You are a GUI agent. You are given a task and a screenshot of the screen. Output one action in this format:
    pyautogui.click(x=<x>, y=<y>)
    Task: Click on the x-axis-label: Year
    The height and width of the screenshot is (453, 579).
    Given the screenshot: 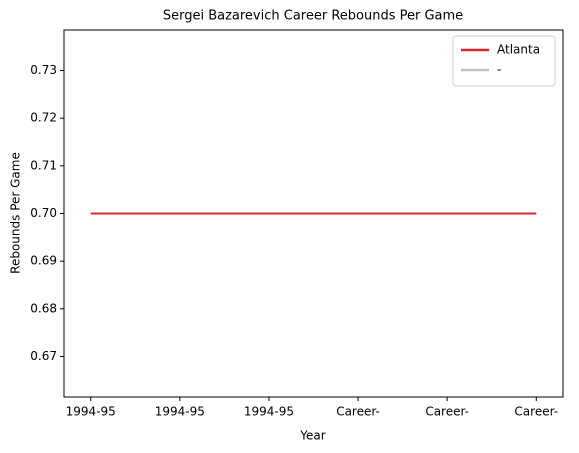 What is the action you would take?
    pyautogui.click(x=312, y=436)
    